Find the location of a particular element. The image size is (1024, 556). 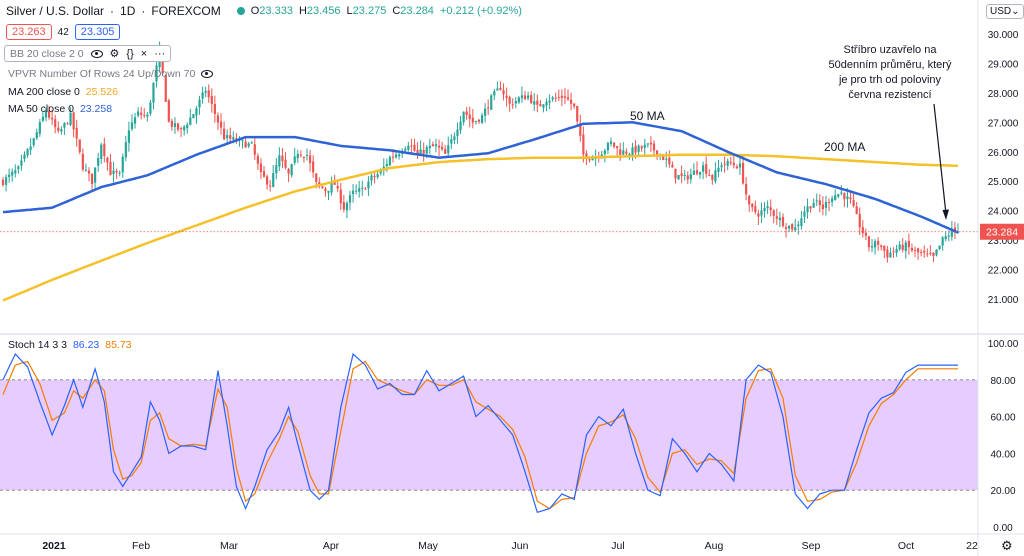

more-icon: ··· is located at coordinates (160, 53).